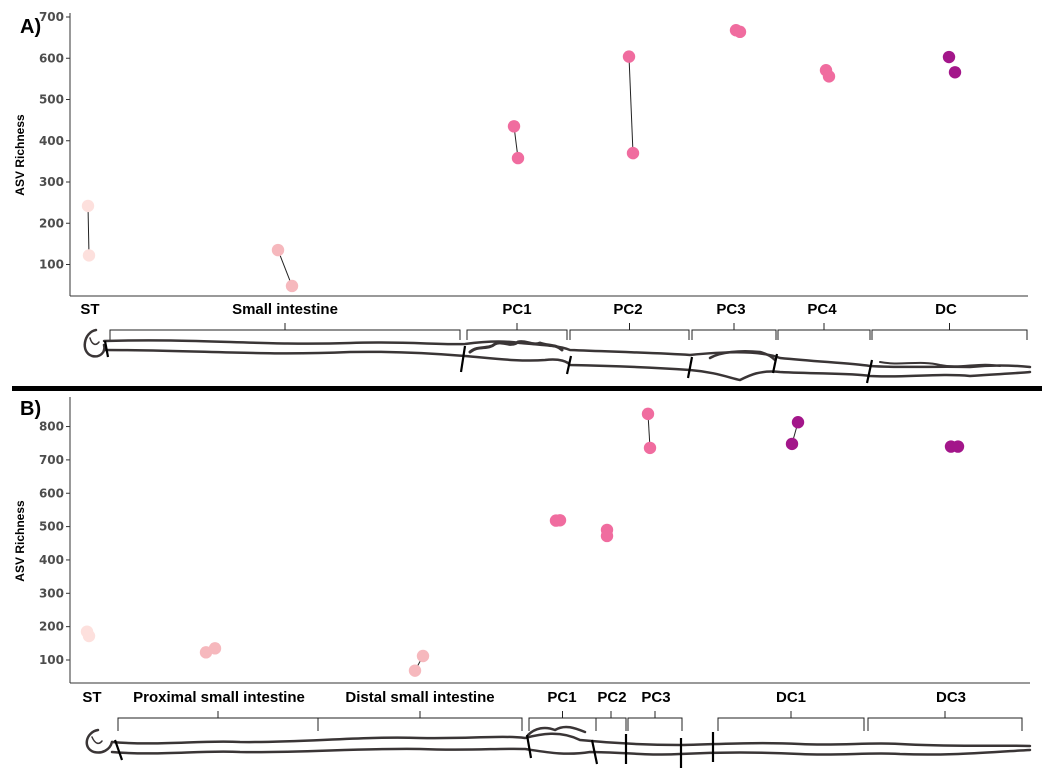  What do you see at coordinates (285, 309) in the screenshot?
I see `panel-a-region-label-small-intestine: Small intestine` at bounding box center [285, 309].